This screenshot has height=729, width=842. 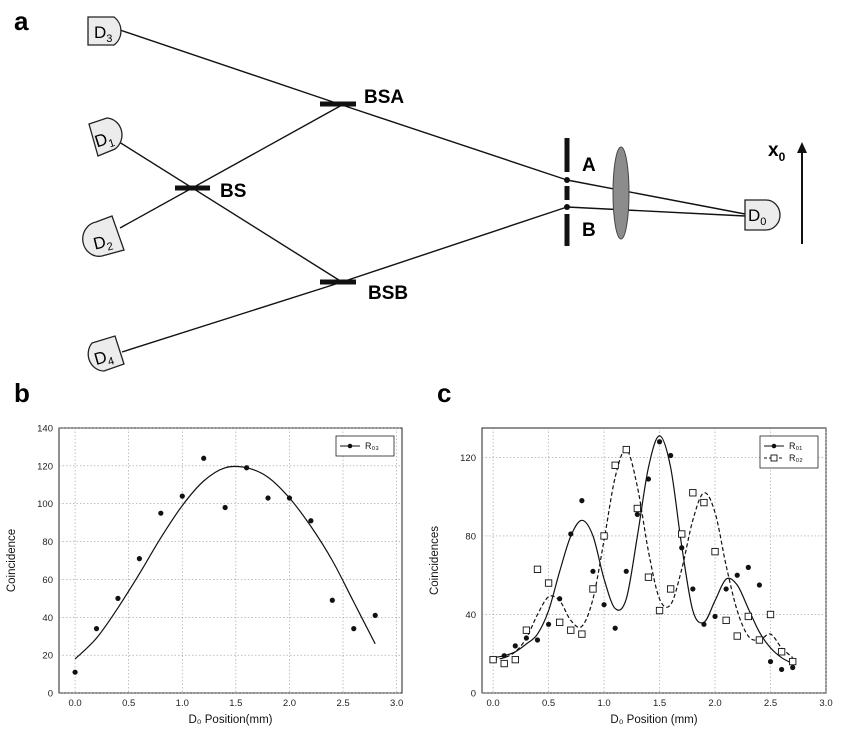 I want to click on x0-arrow-head, so click(x=802, y=147).